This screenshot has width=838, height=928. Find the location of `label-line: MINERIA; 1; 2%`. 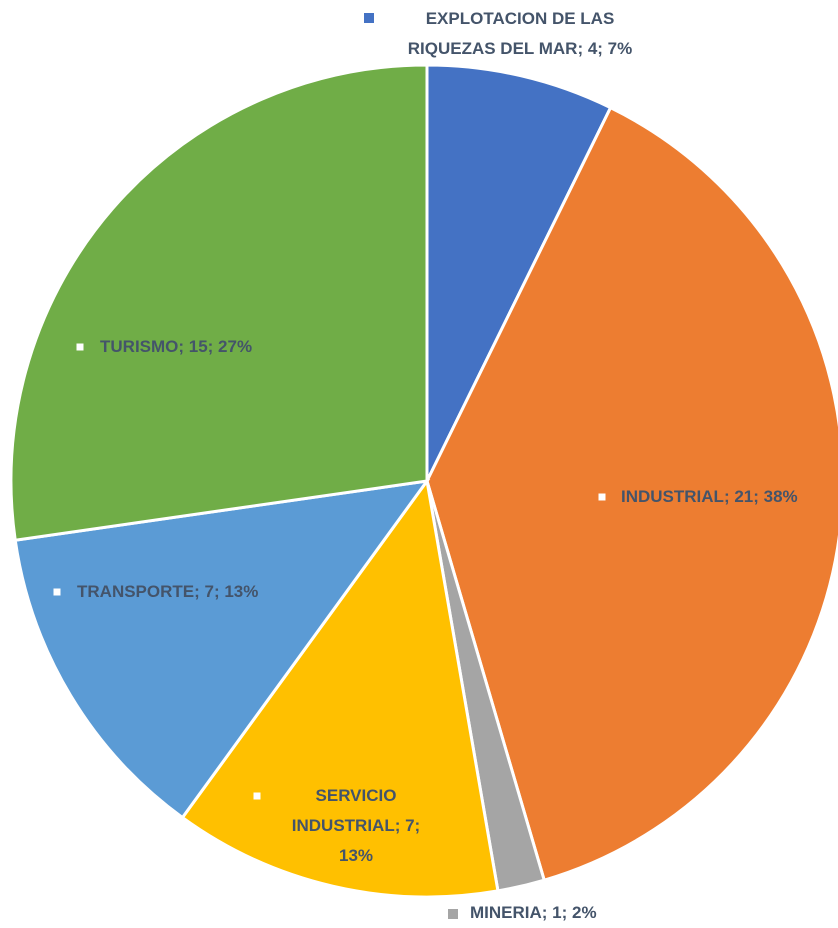

label-line: MINERIA; 1; 2% is located at coordinates (533, 912).